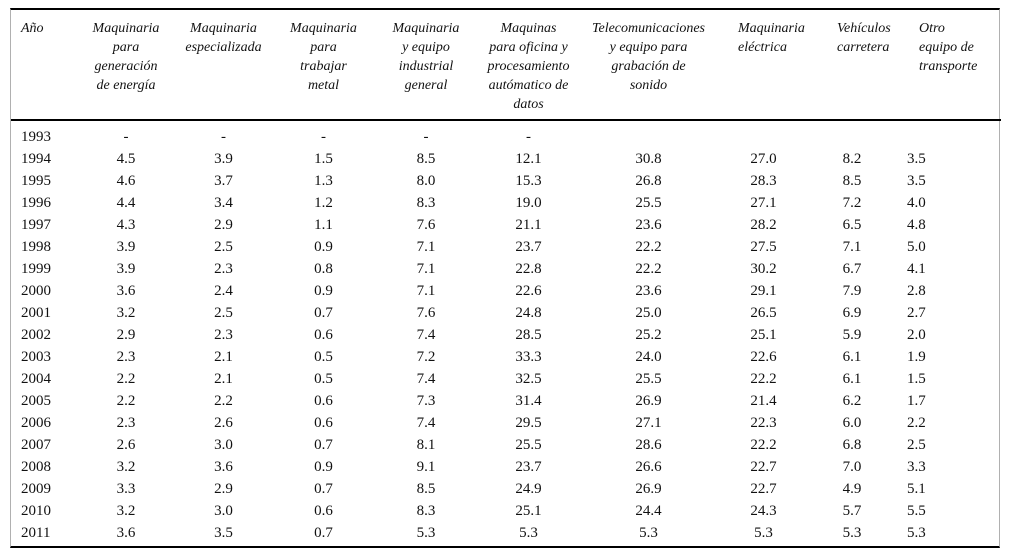  What do you see at coordinates (648, 467) in the screenshot?
I see `value-cell: 26.6` at bounding box center [648, 467].